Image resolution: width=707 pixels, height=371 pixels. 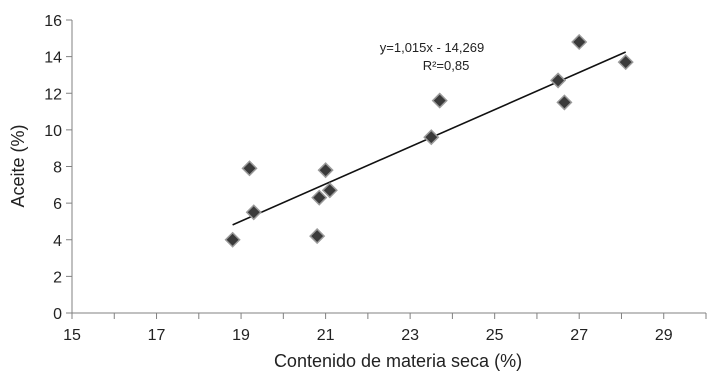 I want to click on x-axis-label: Contenido de materia seca (%), so click(x=398, y=361).